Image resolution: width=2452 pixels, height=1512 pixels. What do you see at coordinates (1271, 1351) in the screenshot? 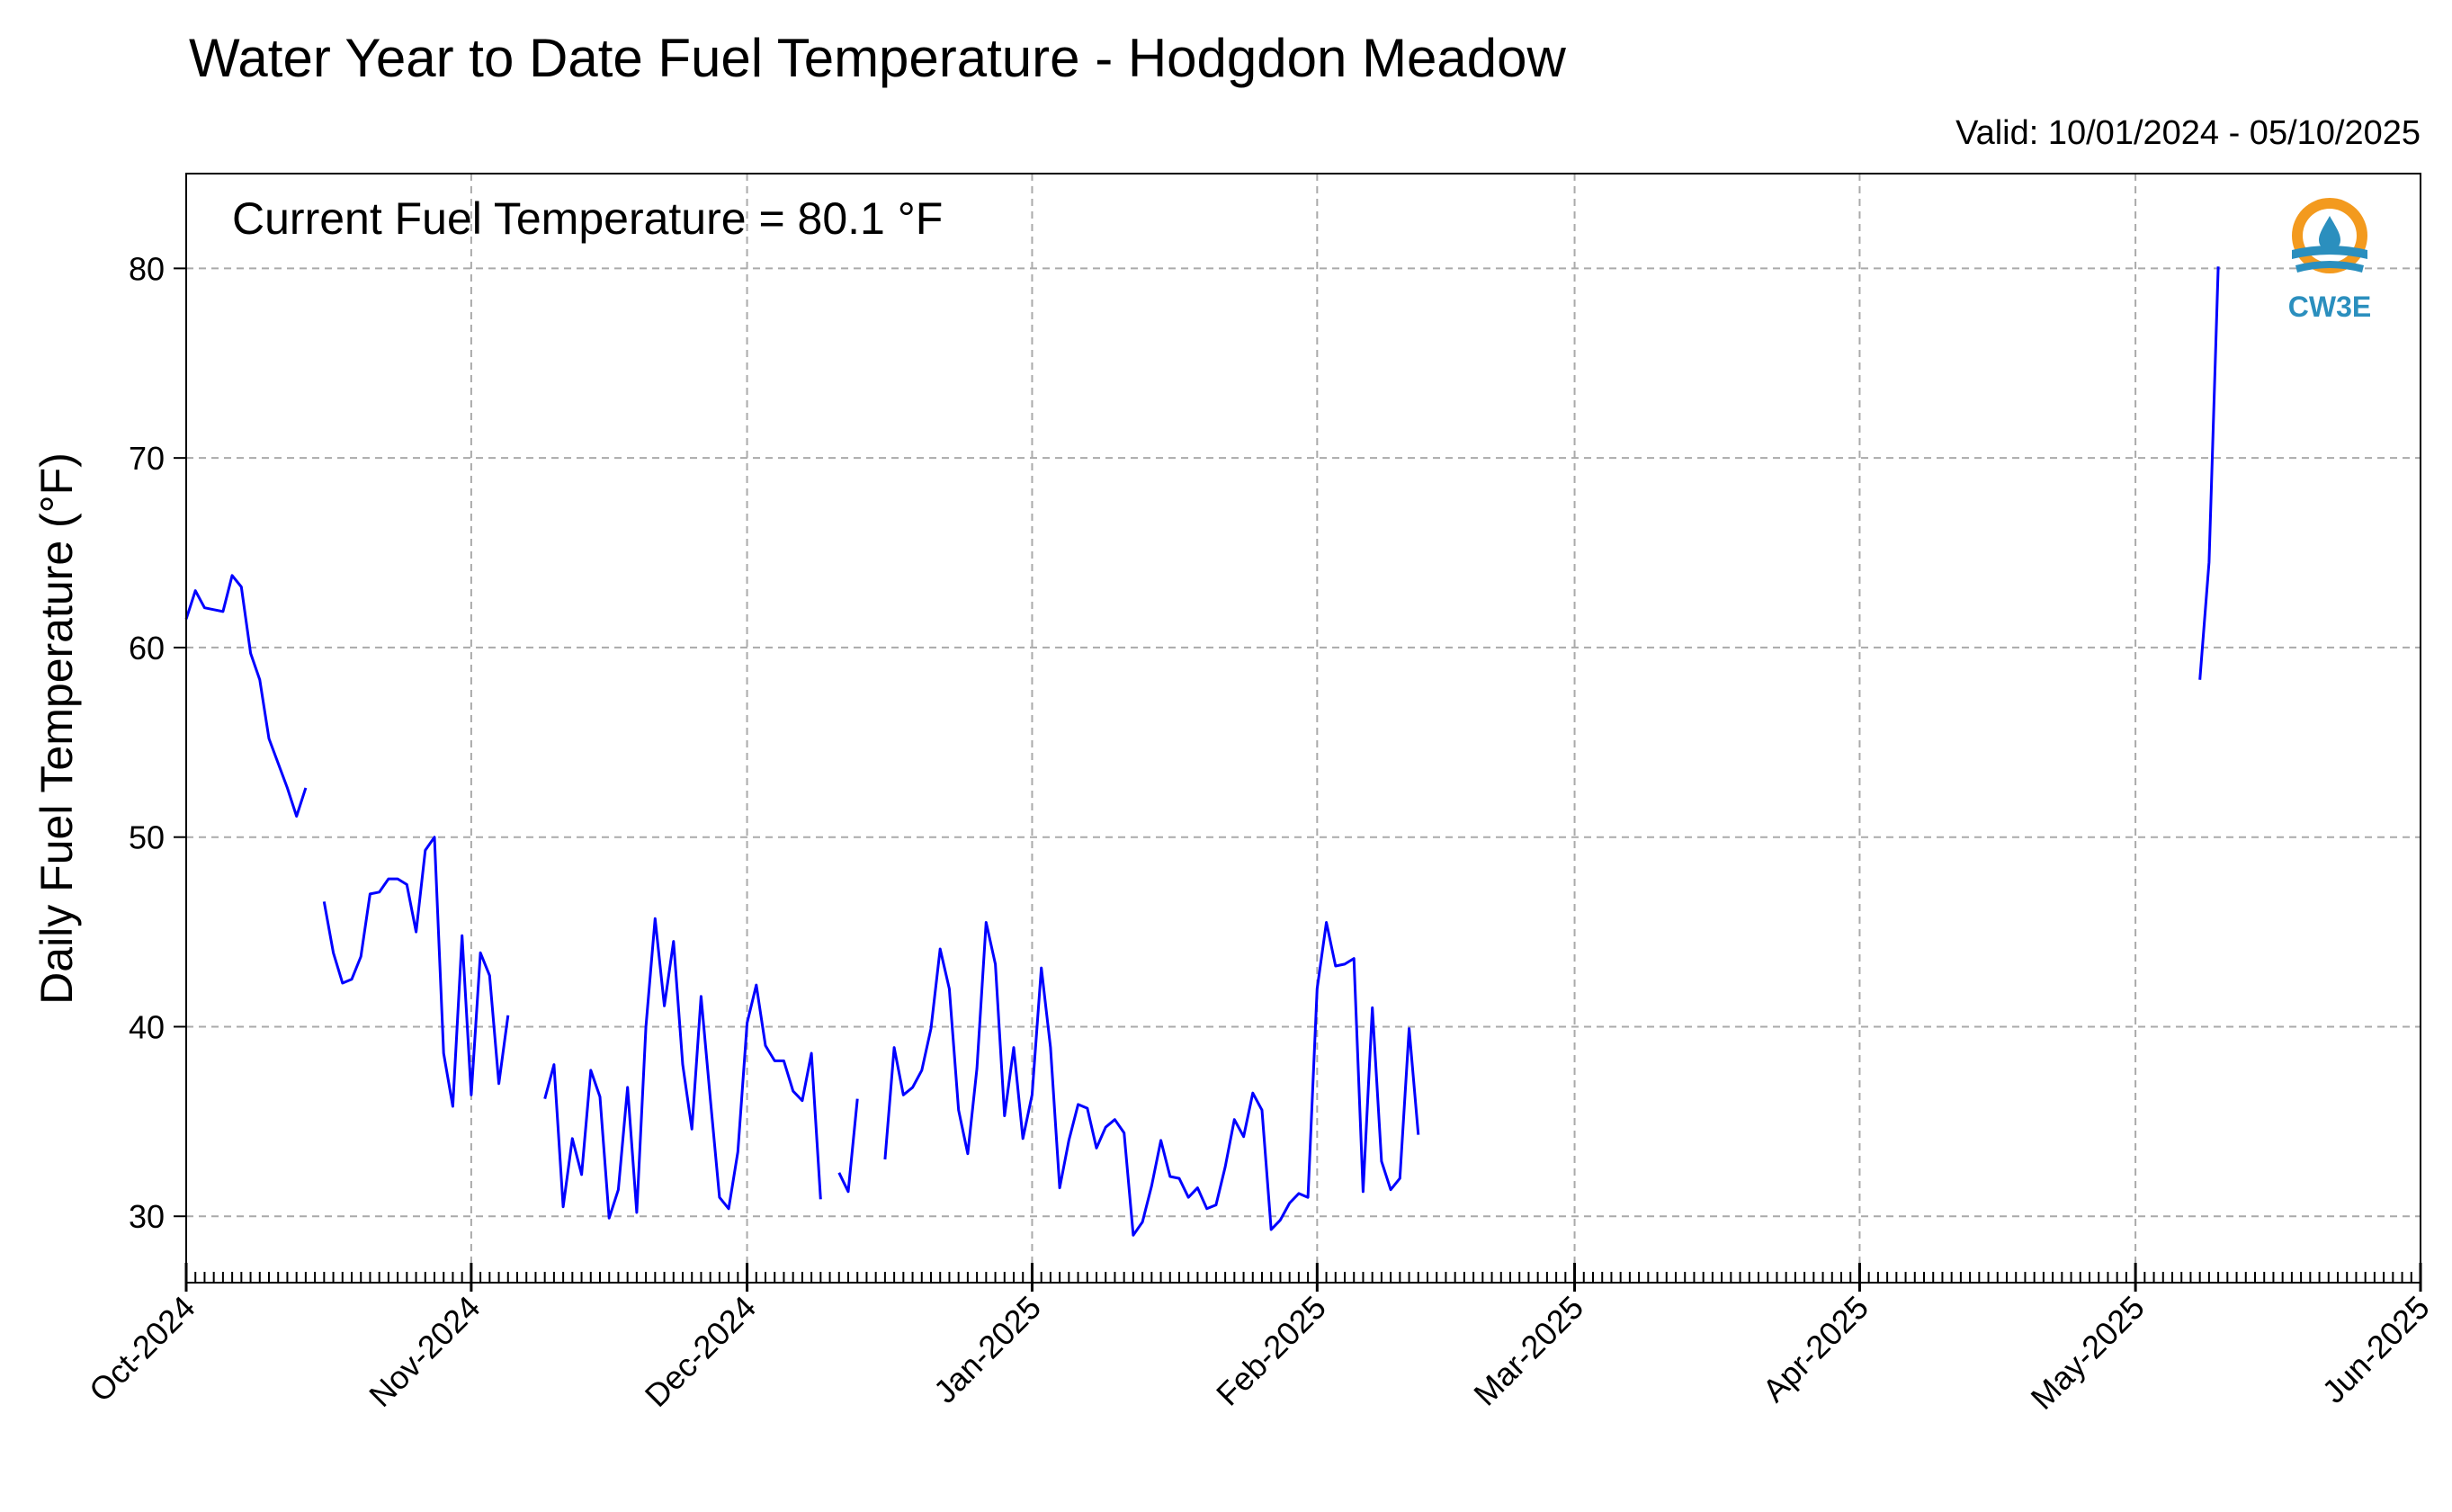
I see `x-tick-label: Feb-2025` at bounding box center [1271, 1351].